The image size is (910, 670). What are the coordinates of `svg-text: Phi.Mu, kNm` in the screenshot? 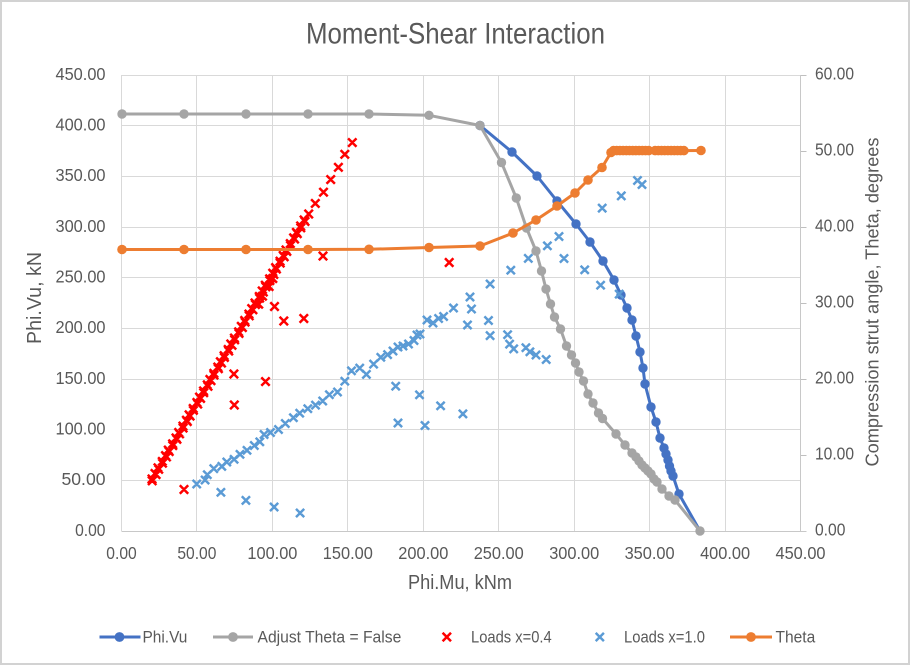 It's located at (460, 582).